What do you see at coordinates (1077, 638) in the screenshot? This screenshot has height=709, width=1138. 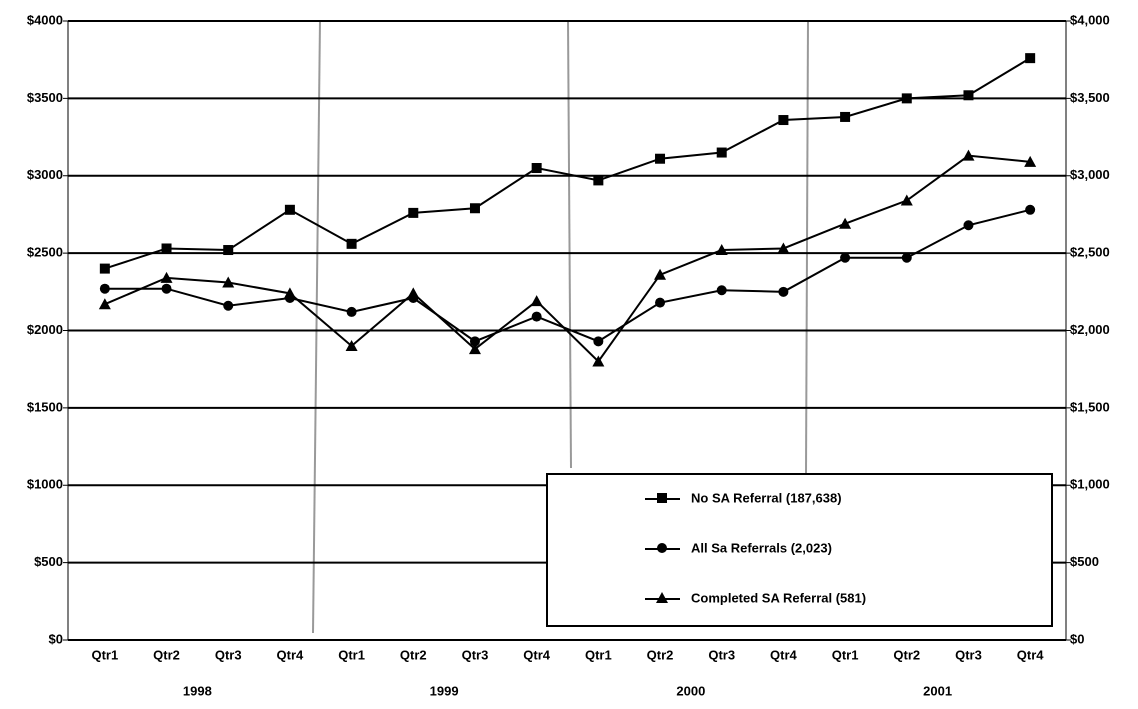 I see `y2-tick-label: $0` at bounding box center [1077, 638].